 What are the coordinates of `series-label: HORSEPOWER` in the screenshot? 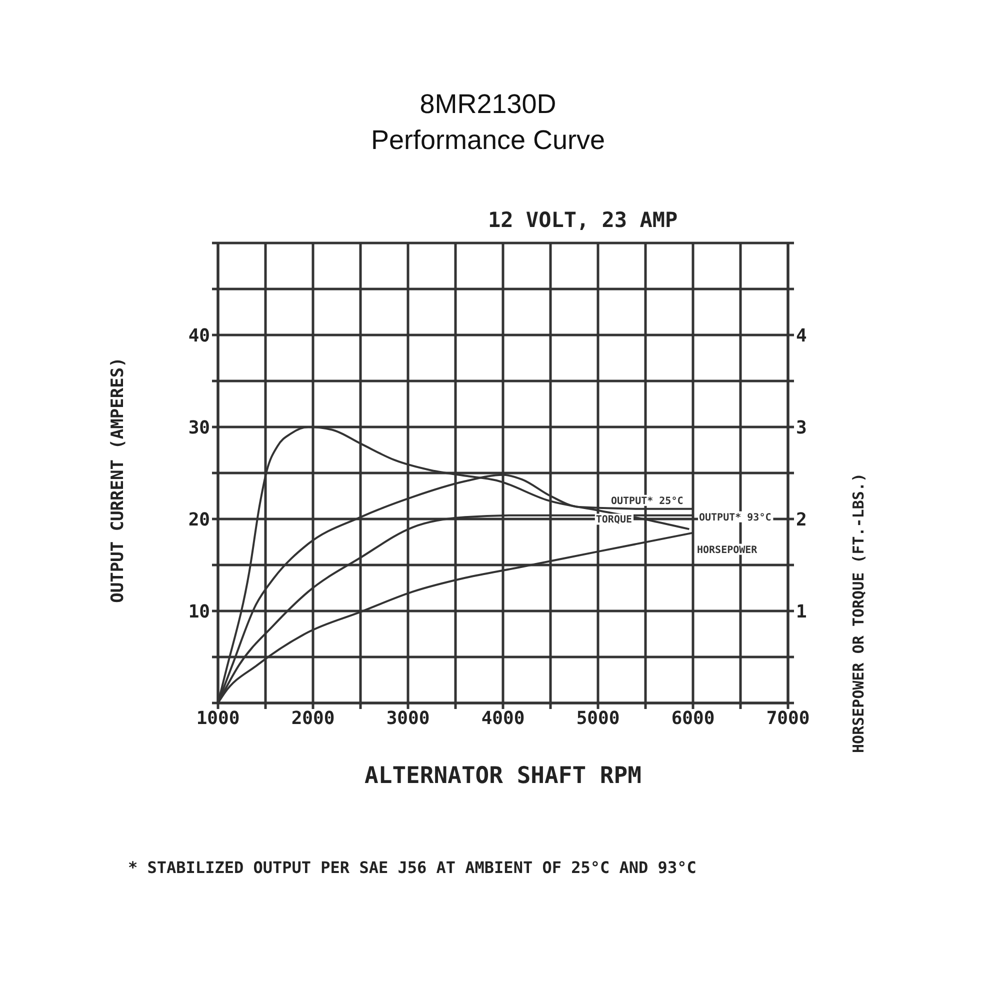 It's located at (727, 550).